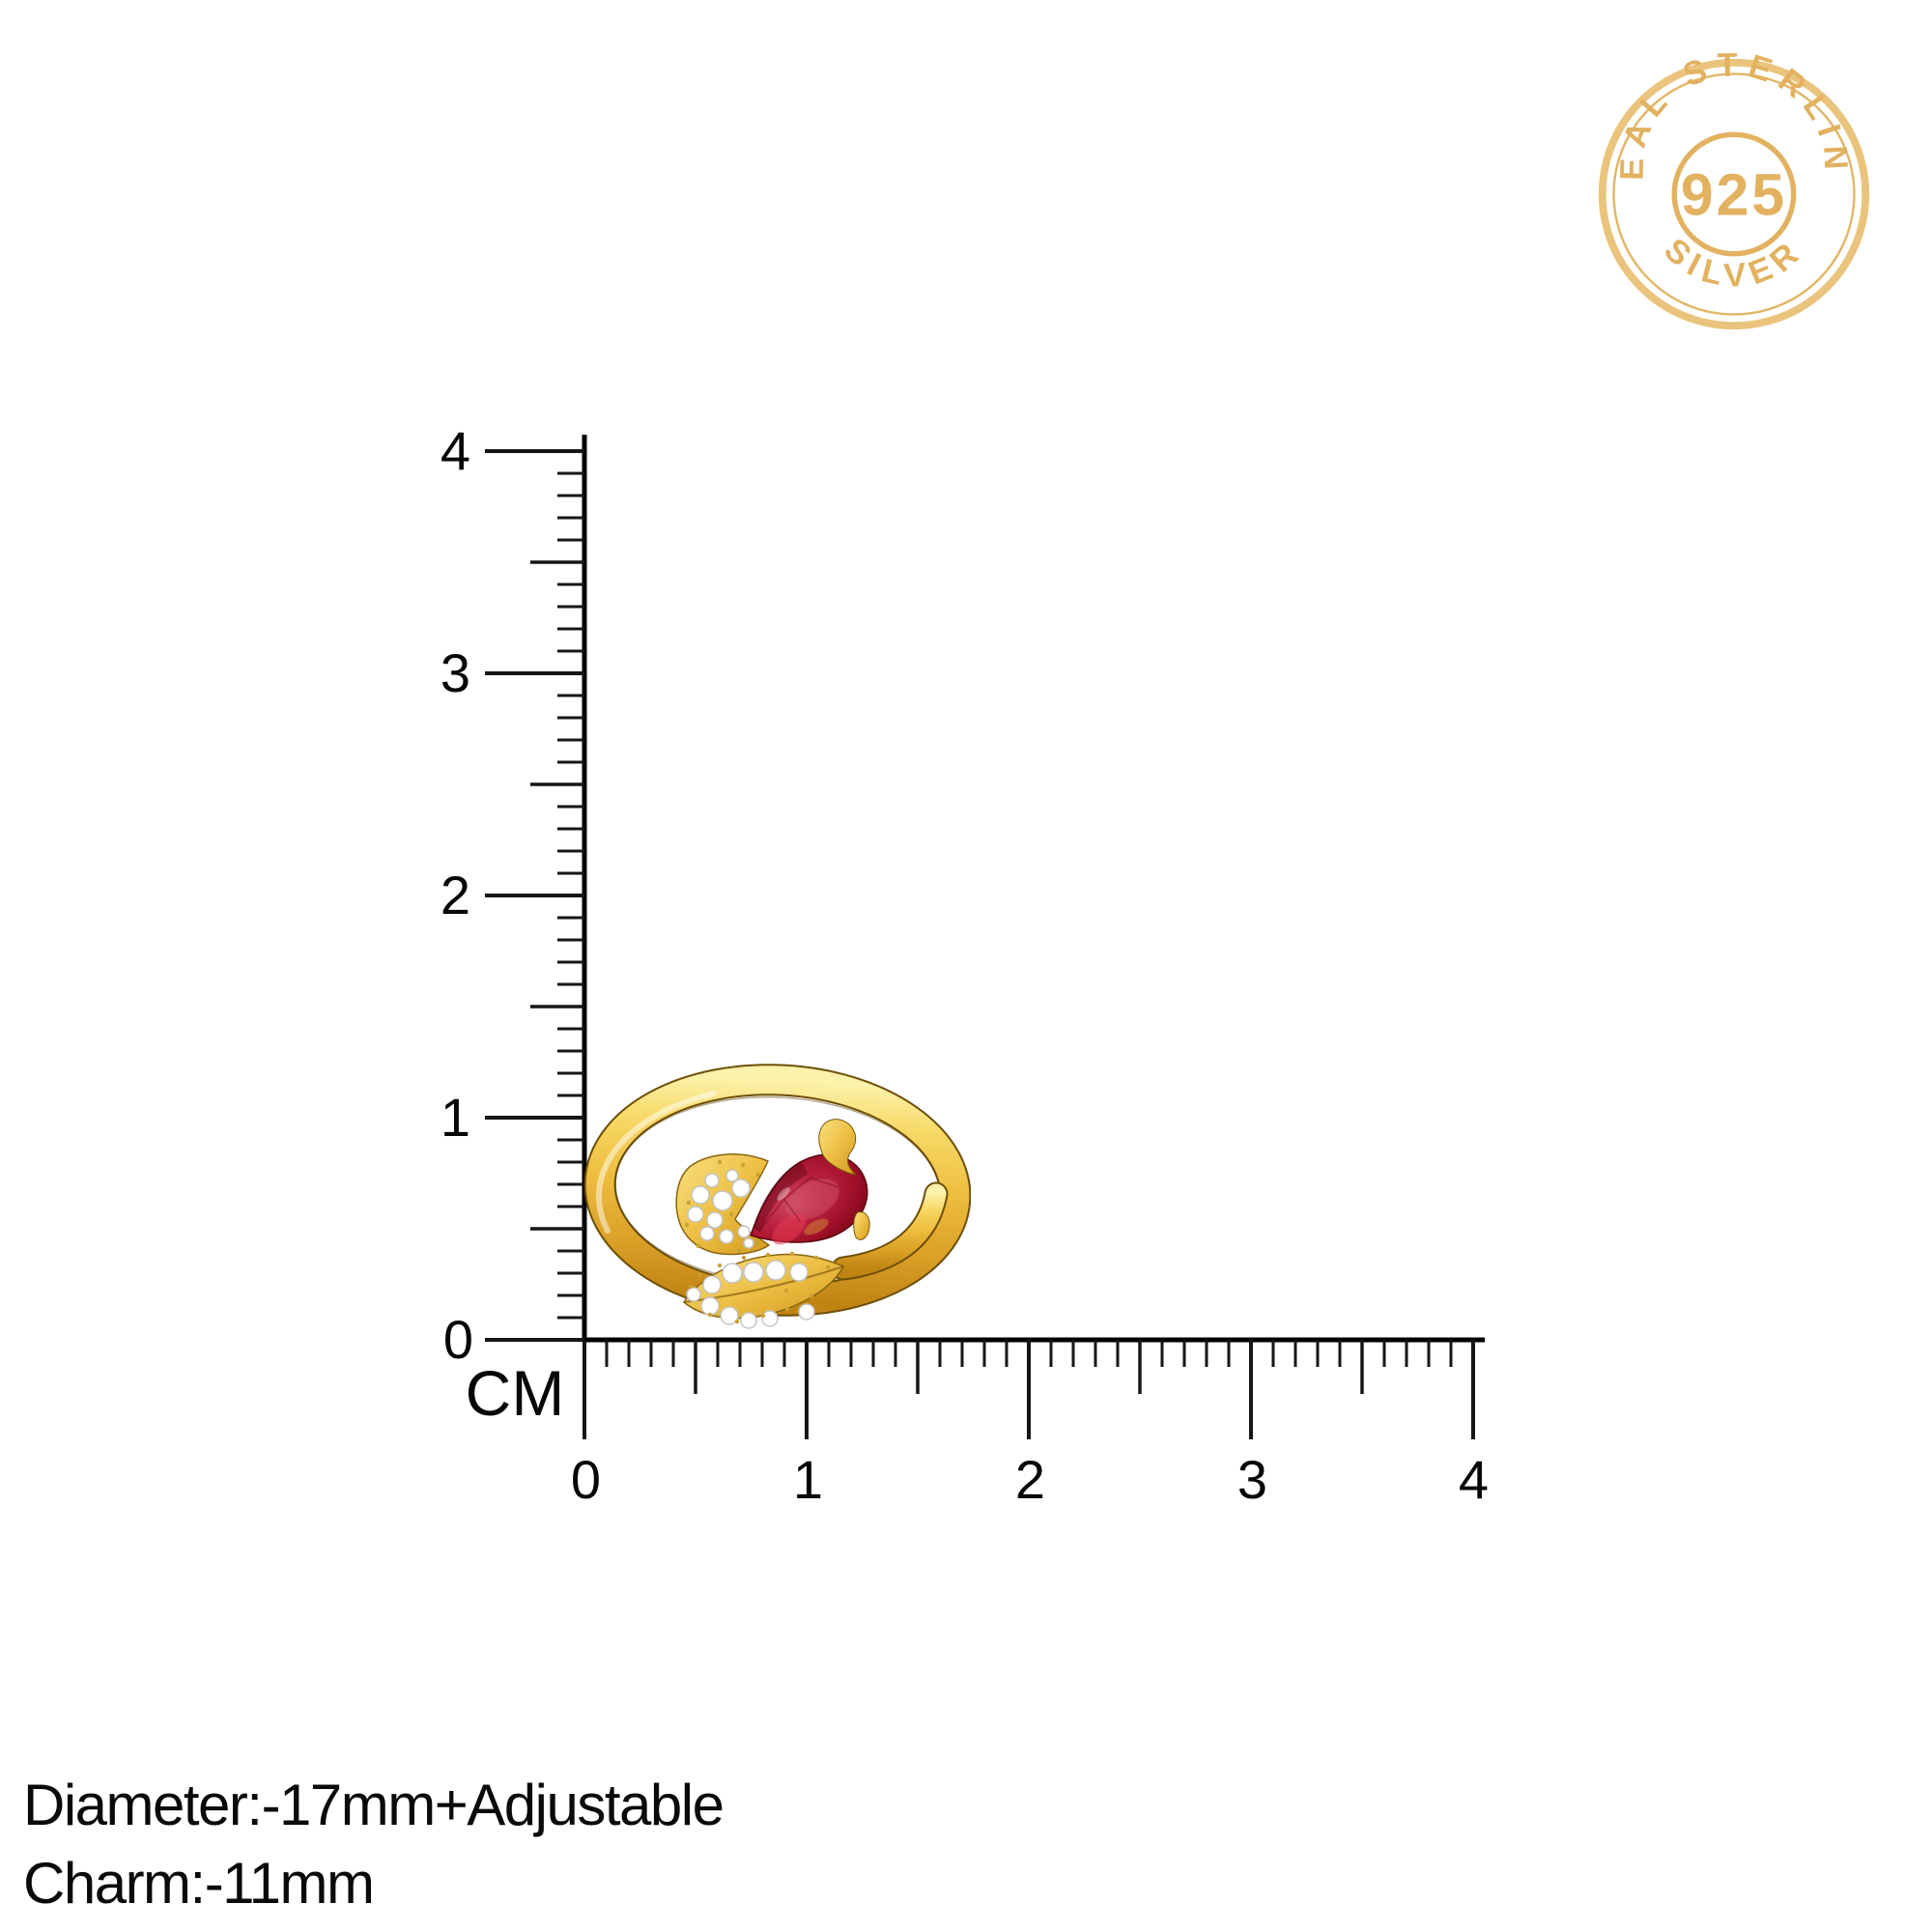 The width and height of the screenshot is (1932, 1932). I want to click on prong-top, so click(838, 1147).